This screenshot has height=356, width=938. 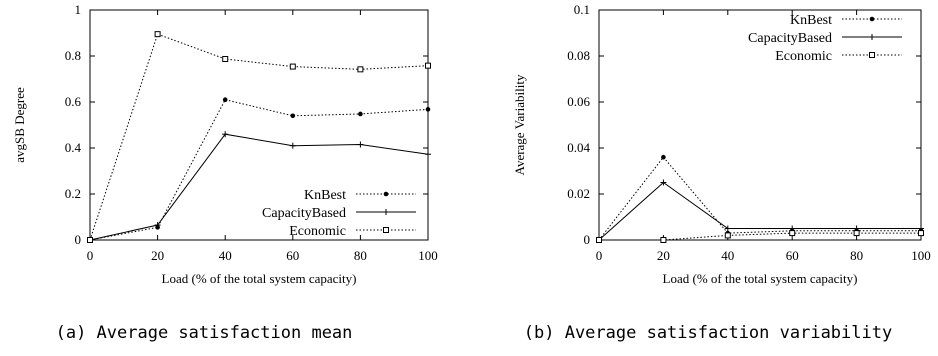 What do you see at coordinates (519, 124) in the screenshot?
I see `y-axis-label: Average Variability` at bounding box center [519, 124].